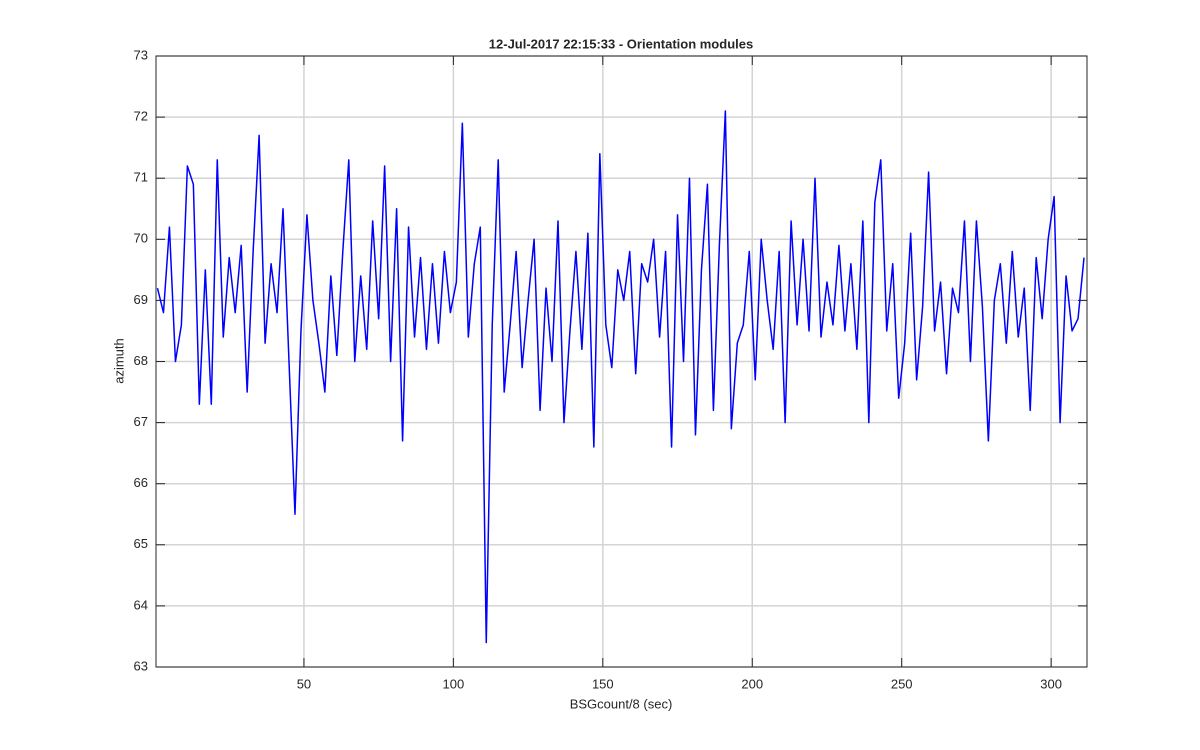  What do you see at coordinates (118, 361) in the screenshot?
I see `y-axis-label: azimuth` at bounding box center [118, 361].